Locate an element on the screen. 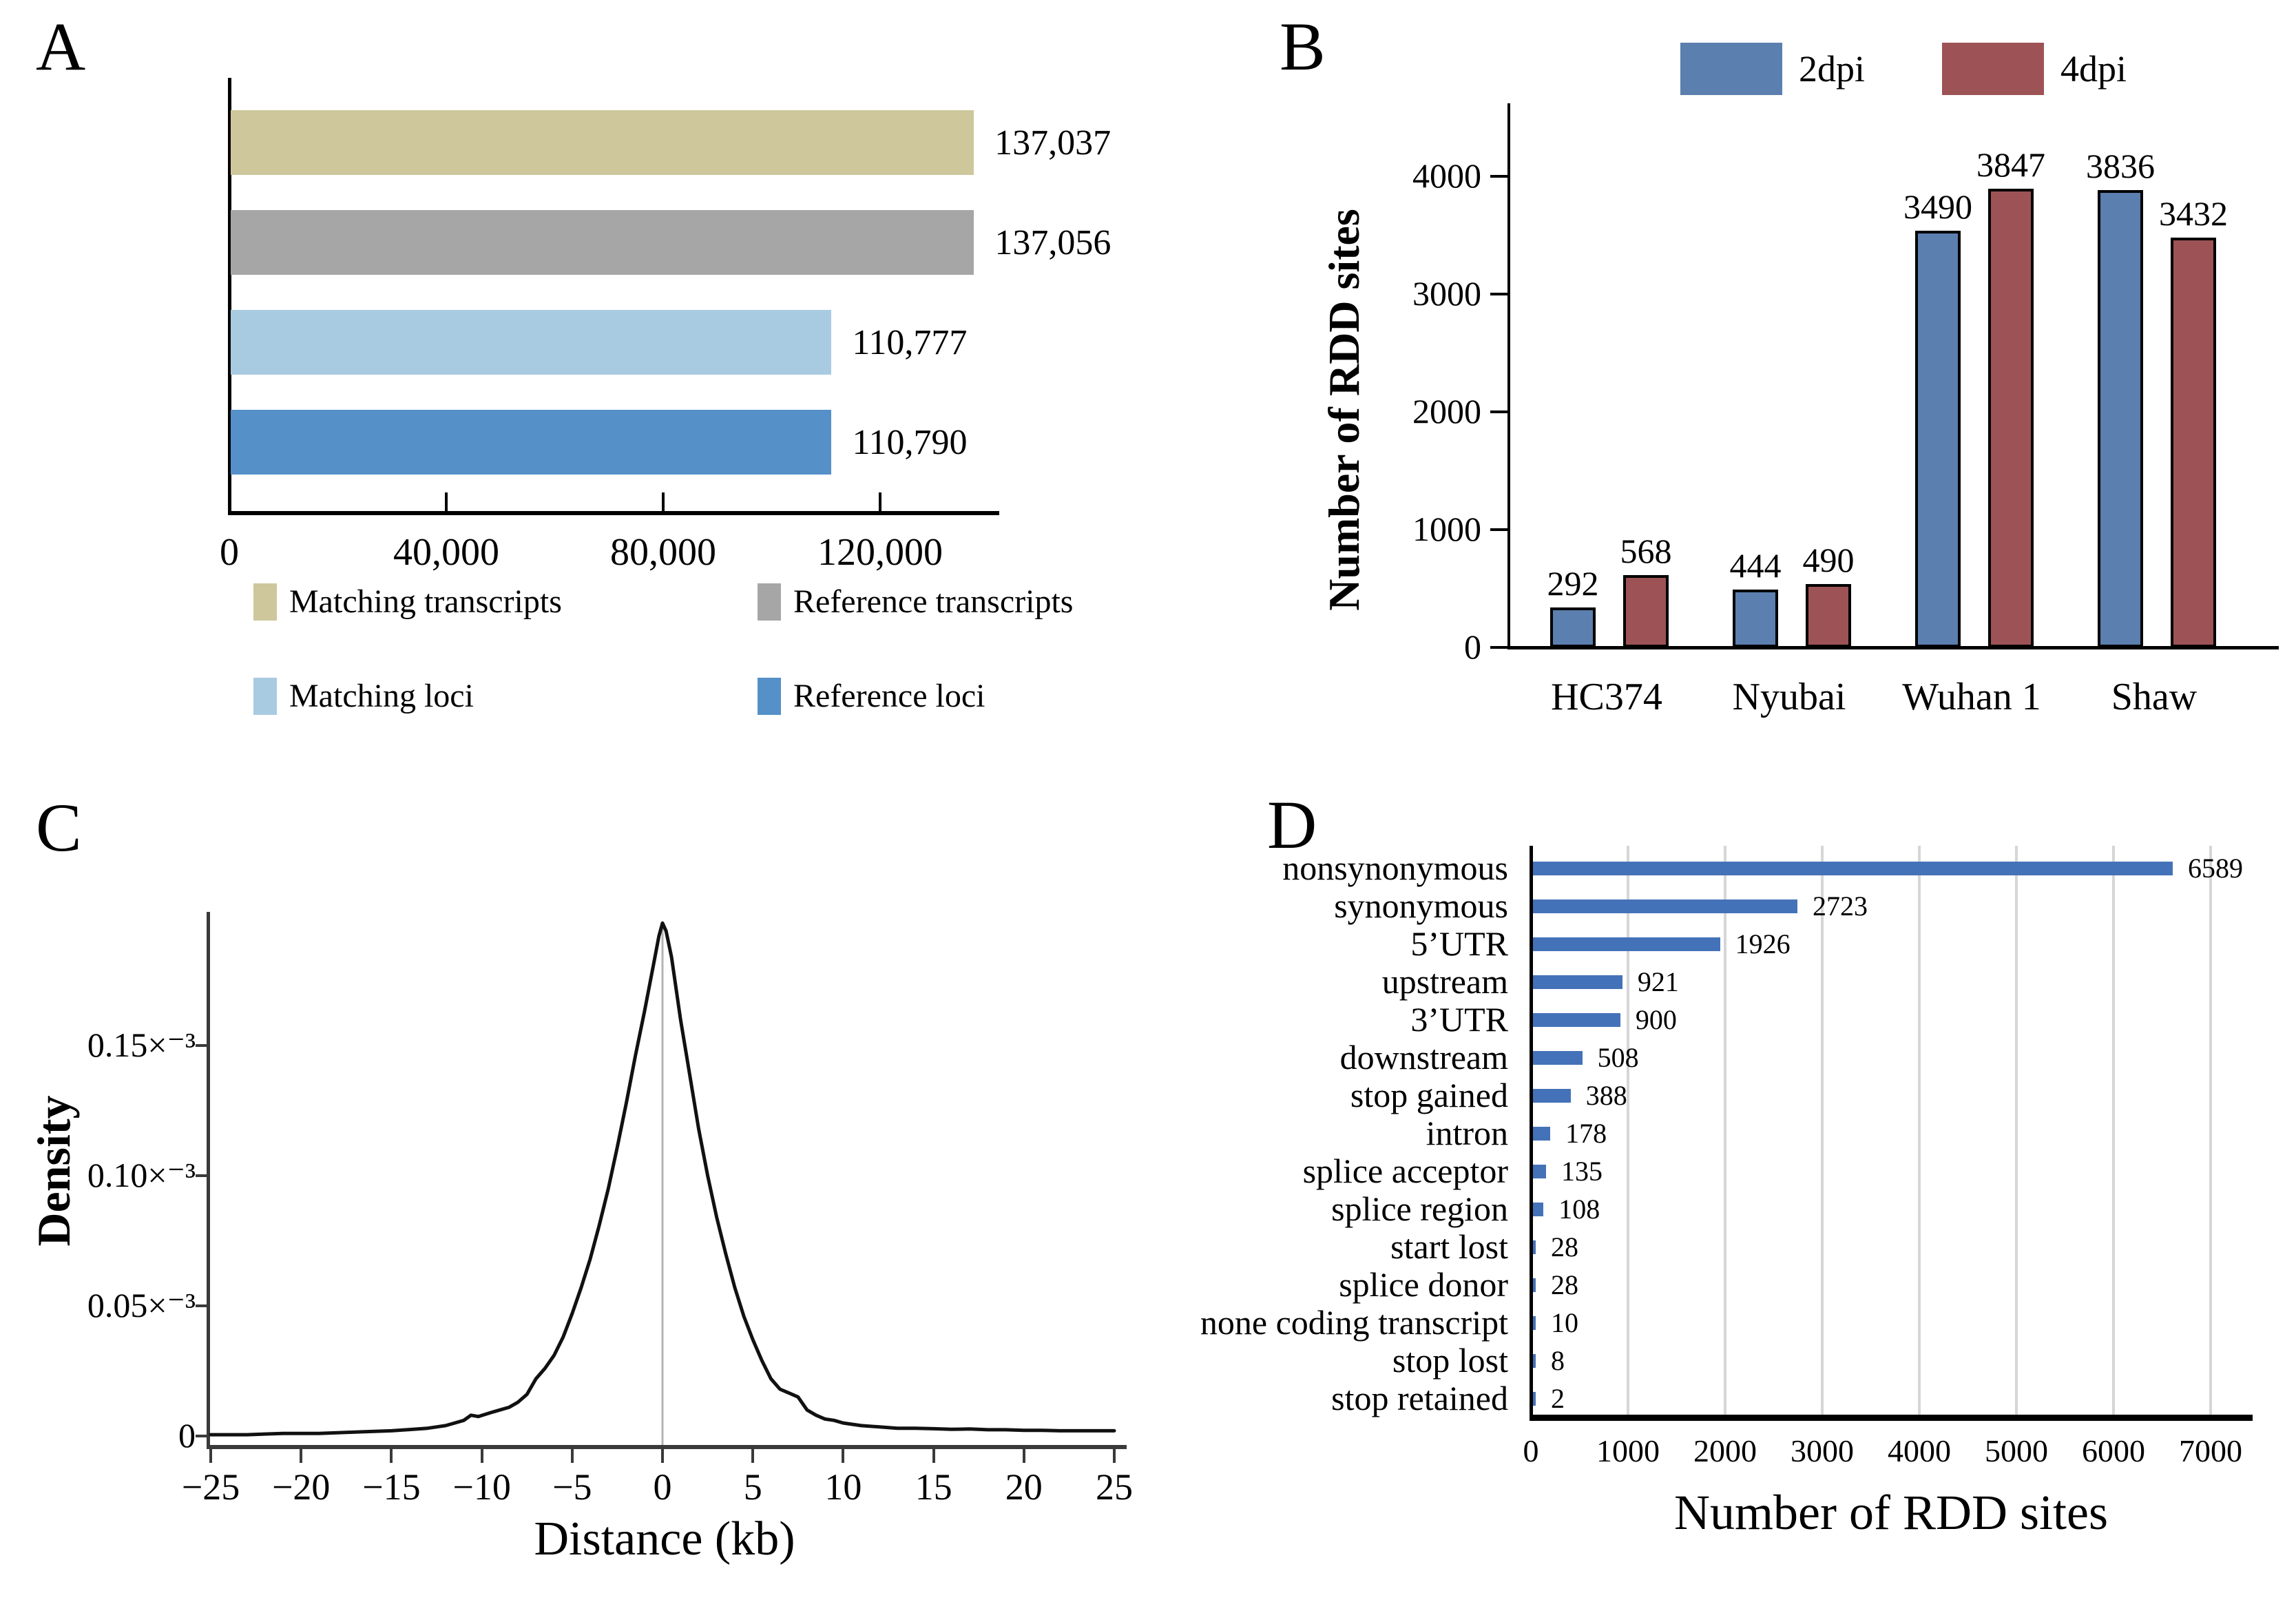 The width and height of the screenshot is (2296, 1602). d-category-label: downstream is located at coordinates (1423, 1057).